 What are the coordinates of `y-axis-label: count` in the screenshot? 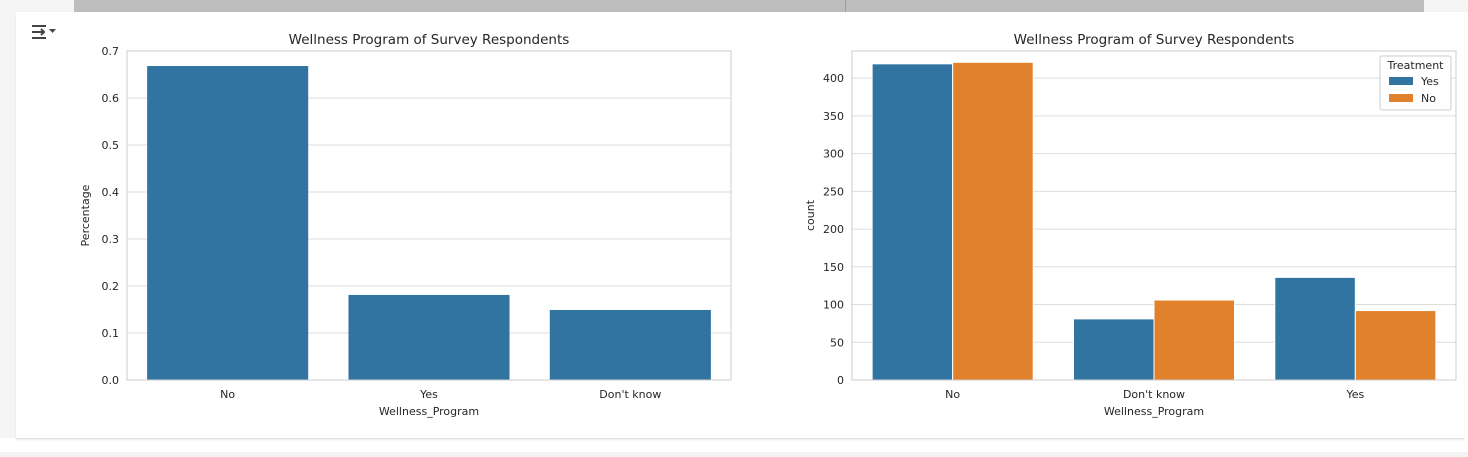 It's located at (810, 215).